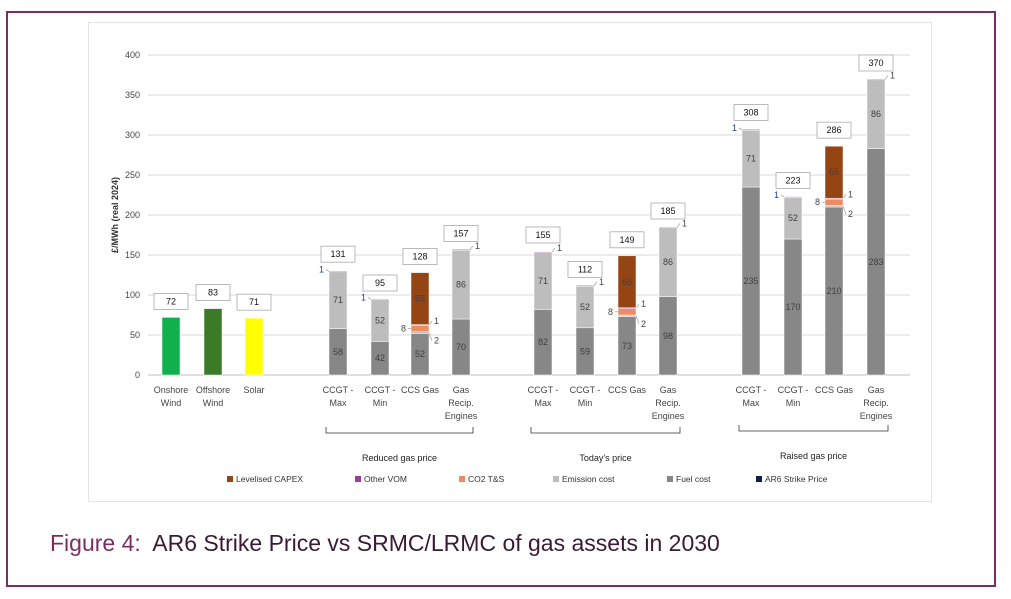 Image resolution: width=1011 pixels, height=599 pixels. Describe the element at coordinates (132, 95) in the screenshot. I see `y-tick-label: 350` at that location.